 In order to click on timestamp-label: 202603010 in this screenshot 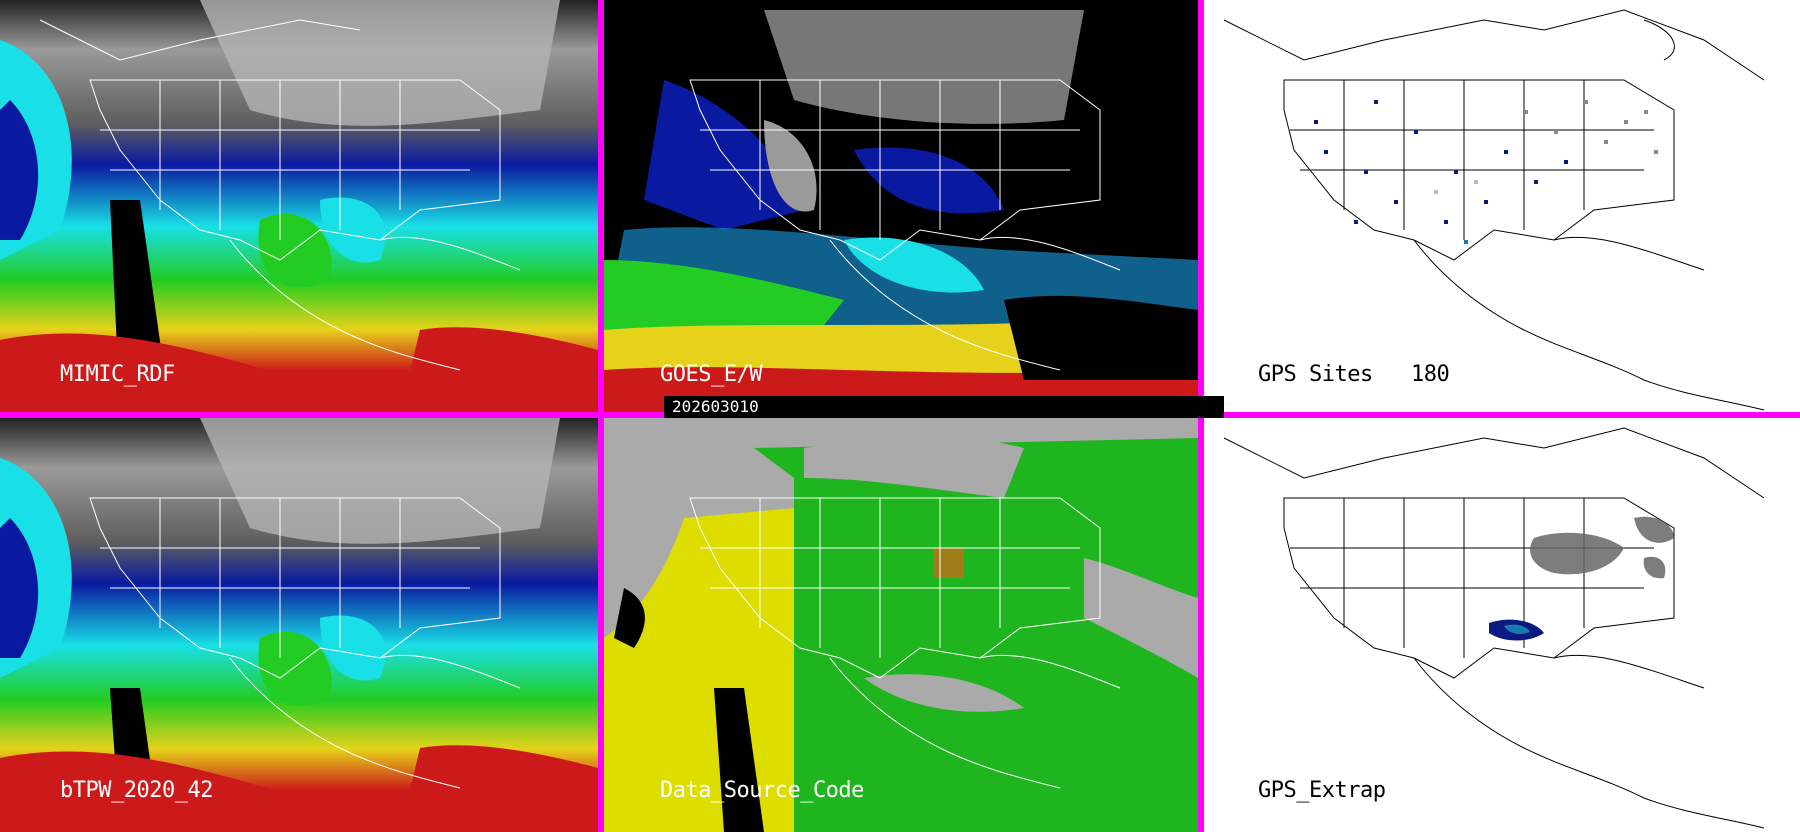, I will do `click(944, 407)`.